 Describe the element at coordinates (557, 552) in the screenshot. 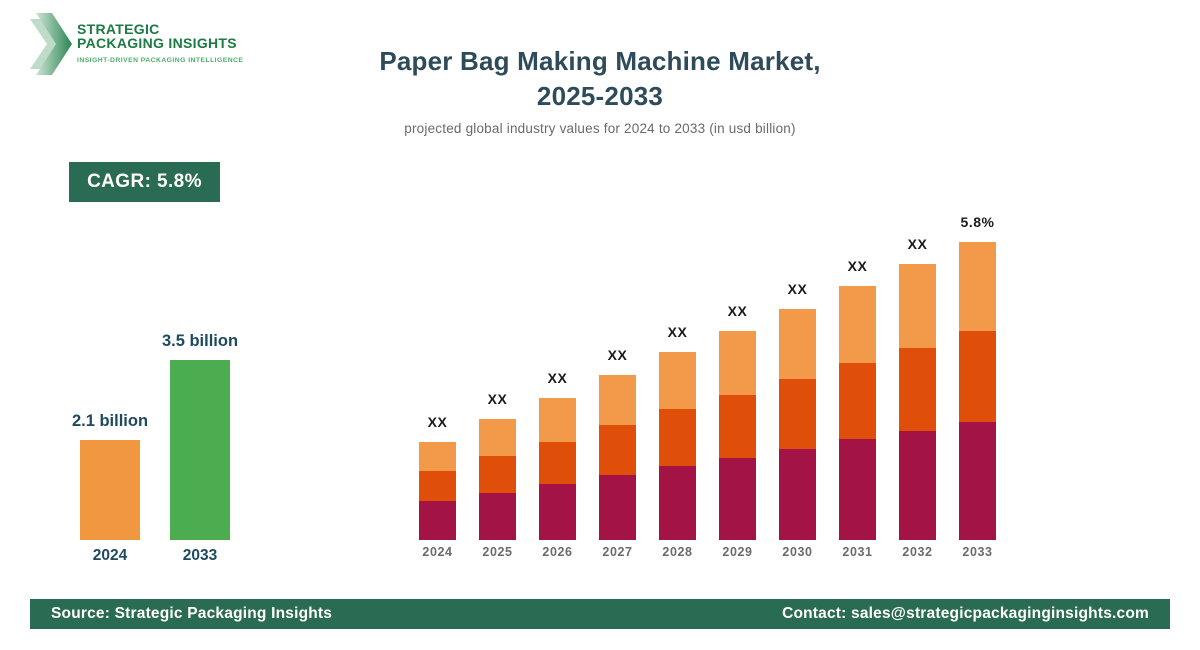

I see `bar-year-label: 2026` at that location.